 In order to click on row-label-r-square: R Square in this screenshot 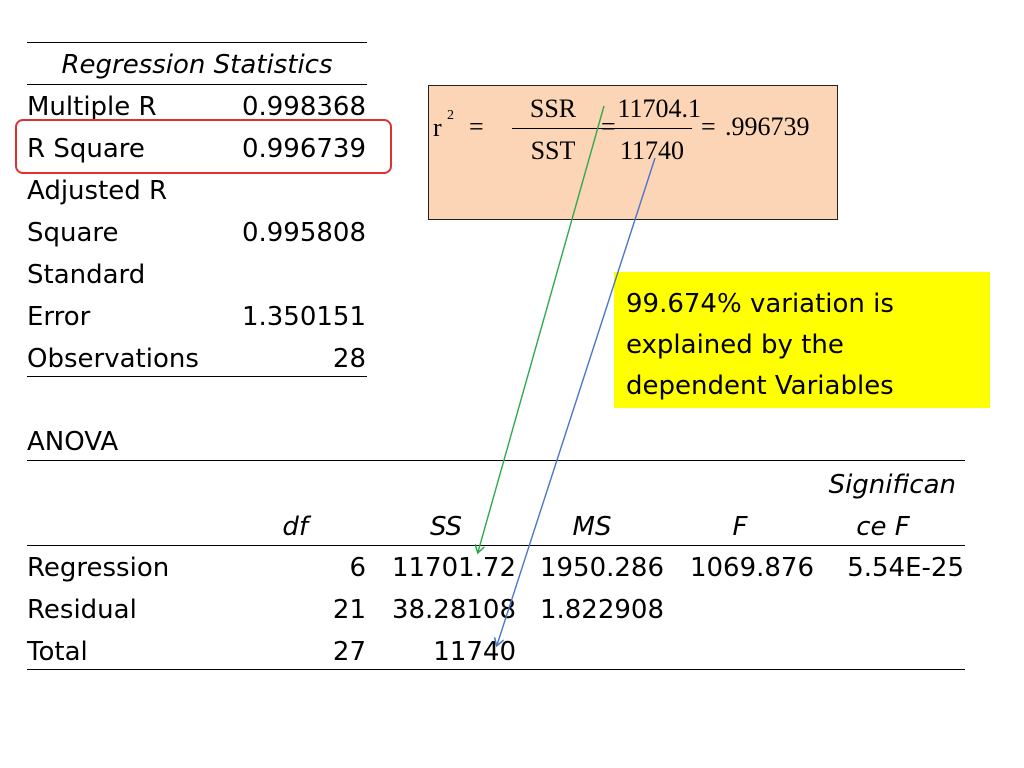, I will do `click(86, 149)`.